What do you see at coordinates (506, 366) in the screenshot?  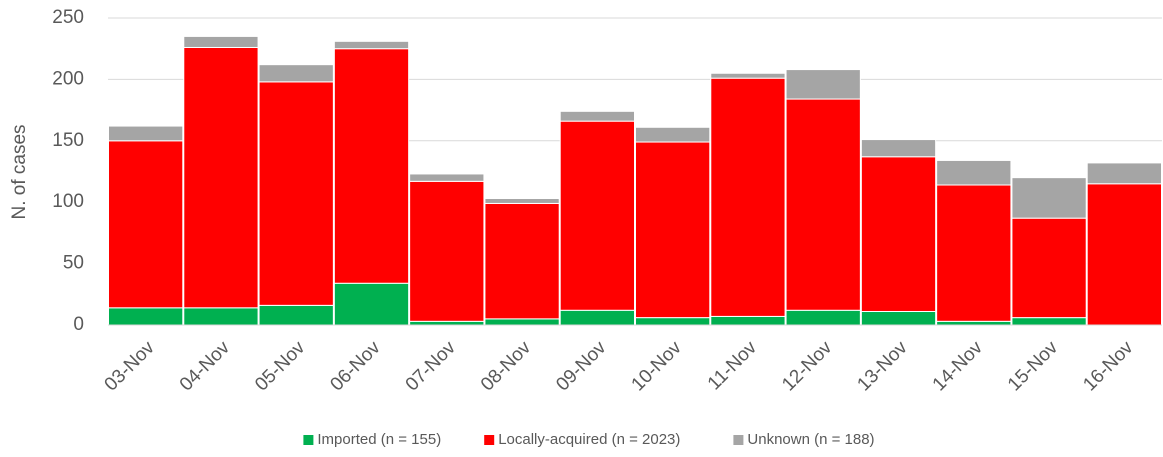 I see `x-tick-label: 08-Nov` at bounding box center [506, 366].